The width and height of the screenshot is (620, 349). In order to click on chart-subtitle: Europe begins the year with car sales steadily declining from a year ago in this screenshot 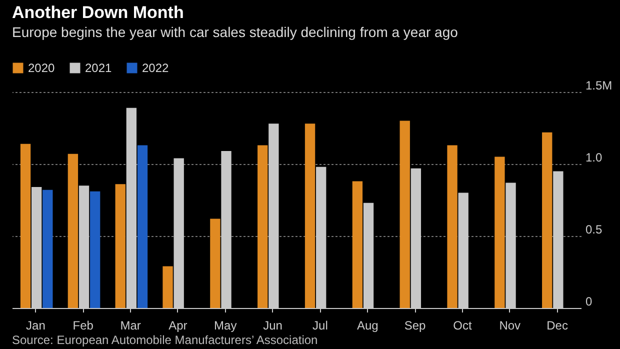, I will do `click(235, 32)`.